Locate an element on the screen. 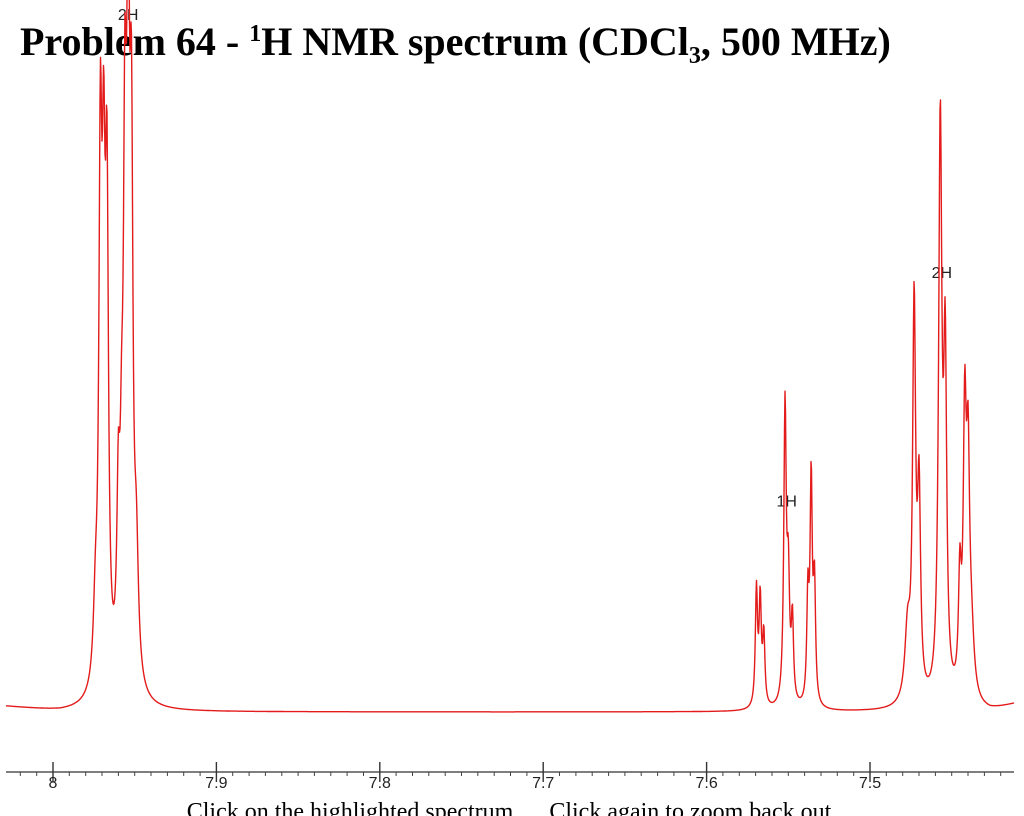 This screenshot has width=1024, height=816. x-axis: 8 7.9 7.8 7.7 7.6 7.5 is located at coordinates (510, 777).